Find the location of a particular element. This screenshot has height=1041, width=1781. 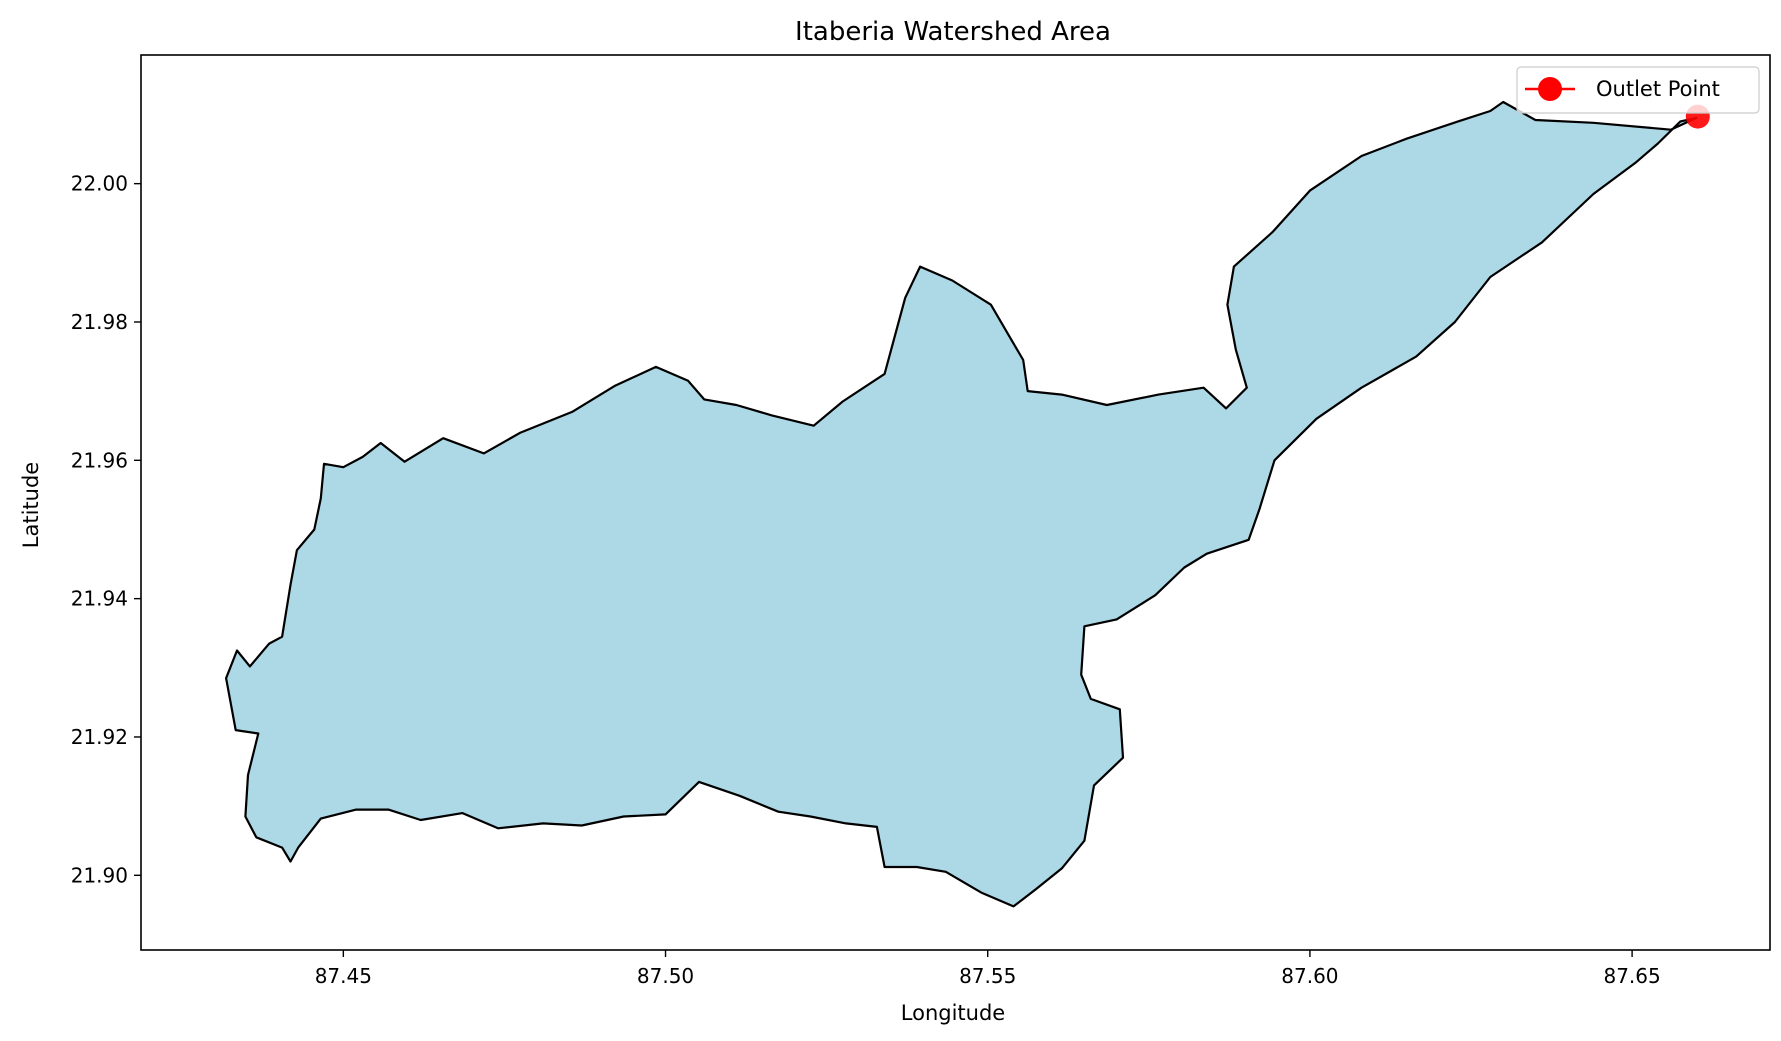

chart-title: Itaberia Watershed Area is located at coordinates (953, 32).